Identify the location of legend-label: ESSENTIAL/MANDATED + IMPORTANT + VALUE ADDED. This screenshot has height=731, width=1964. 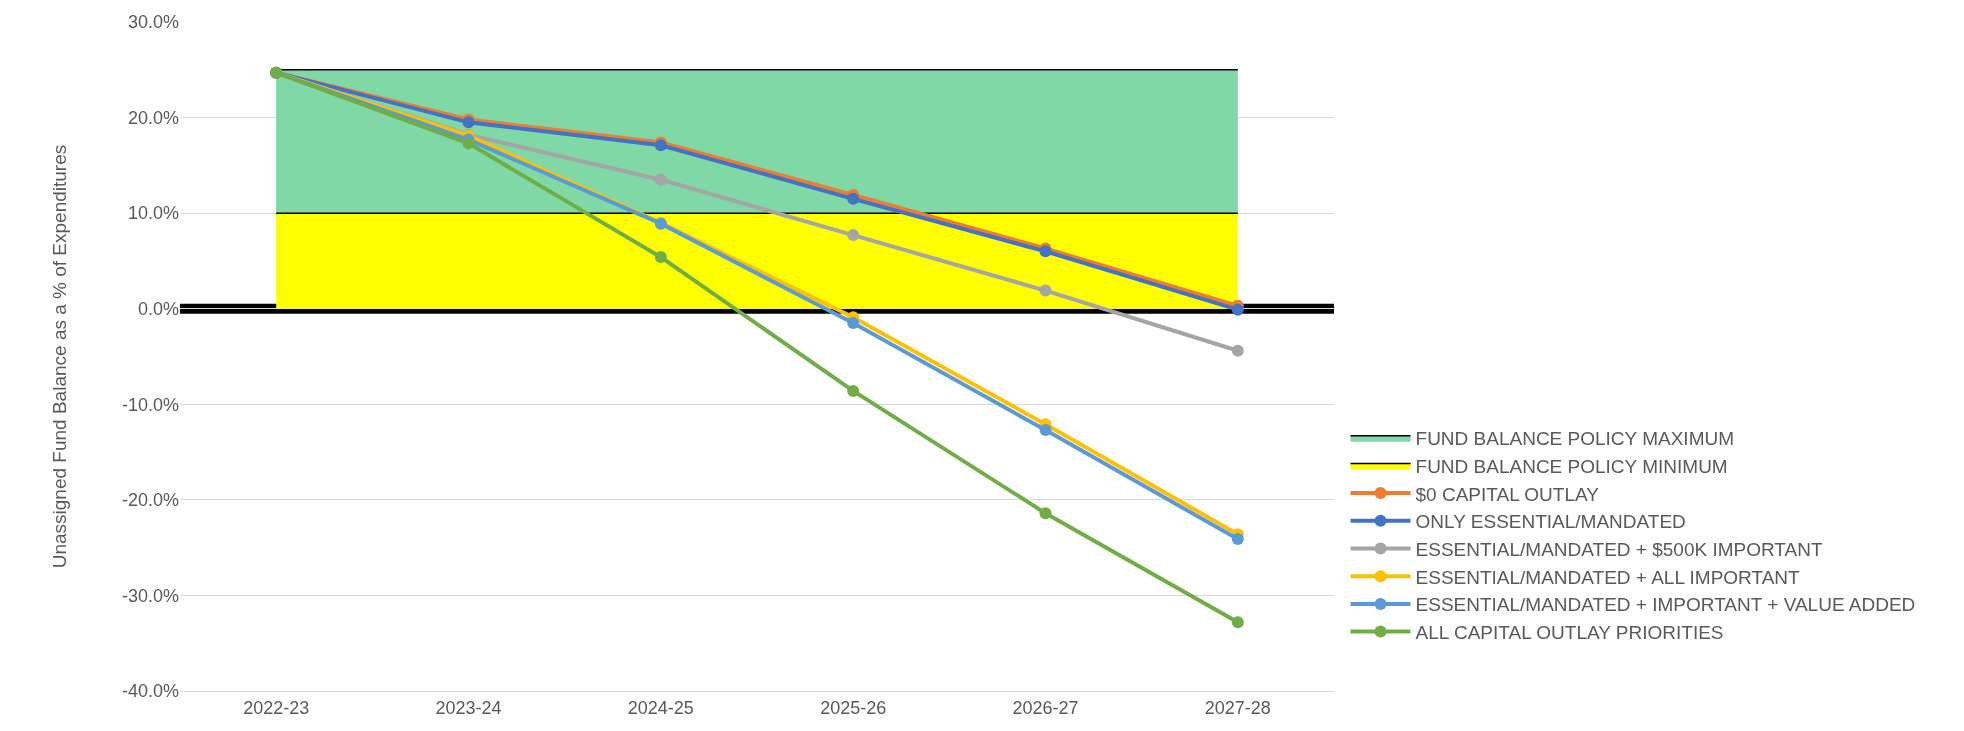
(1665, 605).